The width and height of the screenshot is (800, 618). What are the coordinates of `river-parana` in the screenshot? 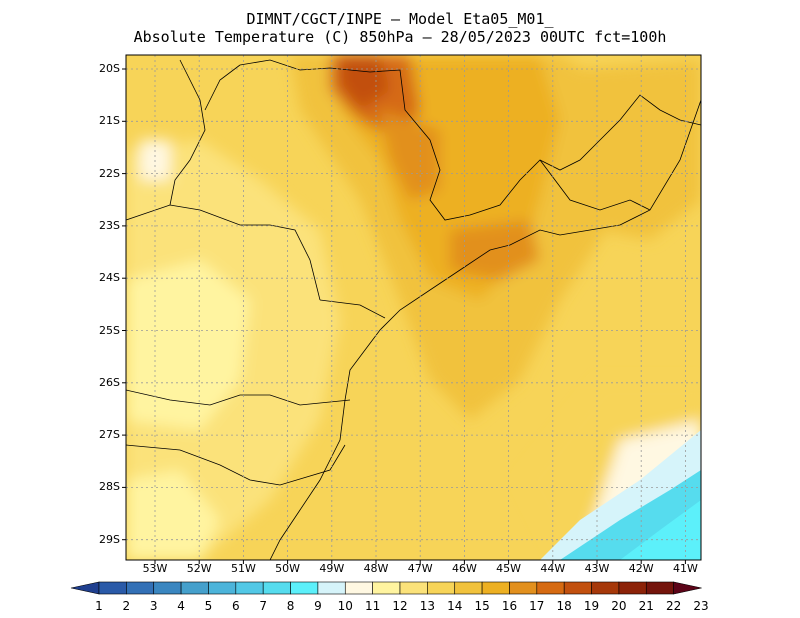 It's located at (222, 87).